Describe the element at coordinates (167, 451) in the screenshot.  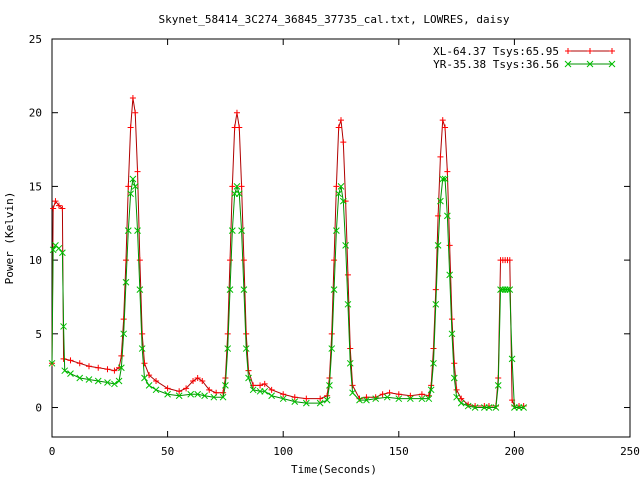
I see `x-tick-label: 50` at that location.